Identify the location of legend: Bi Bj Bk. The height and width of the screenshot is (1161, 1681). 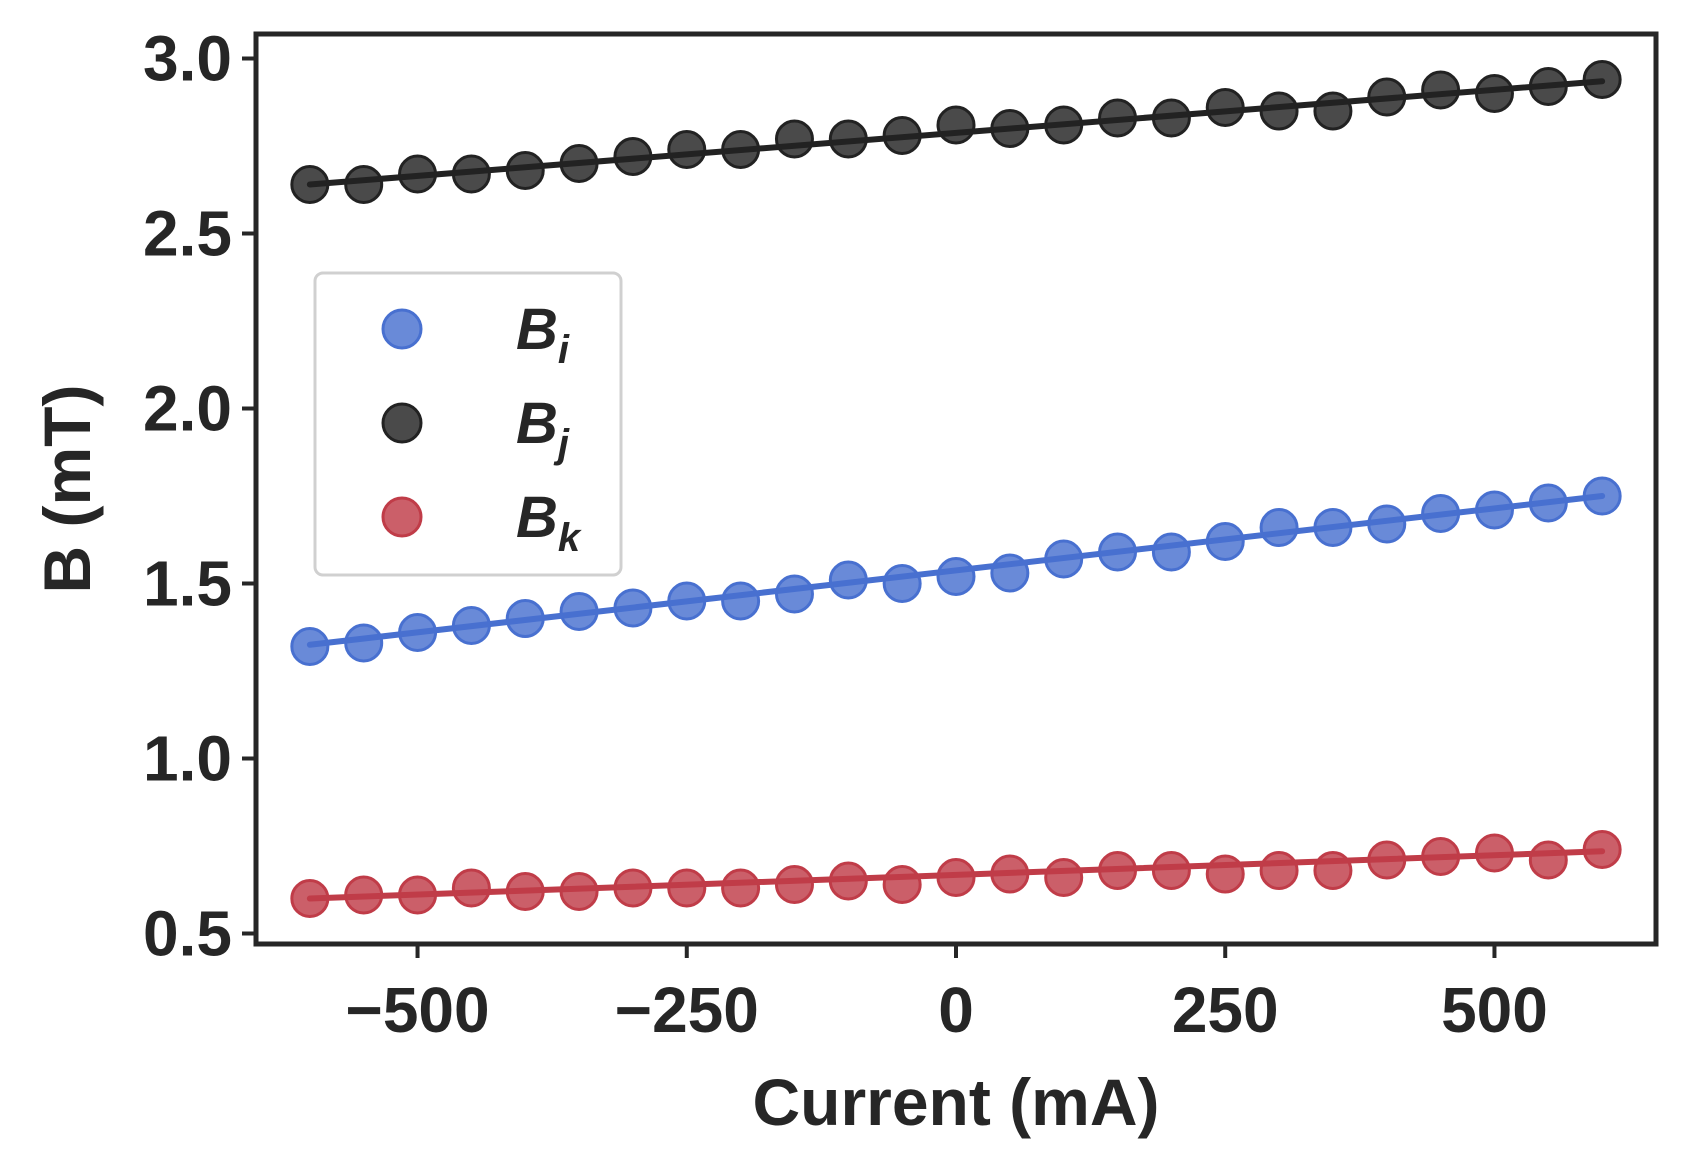
(468, 424).